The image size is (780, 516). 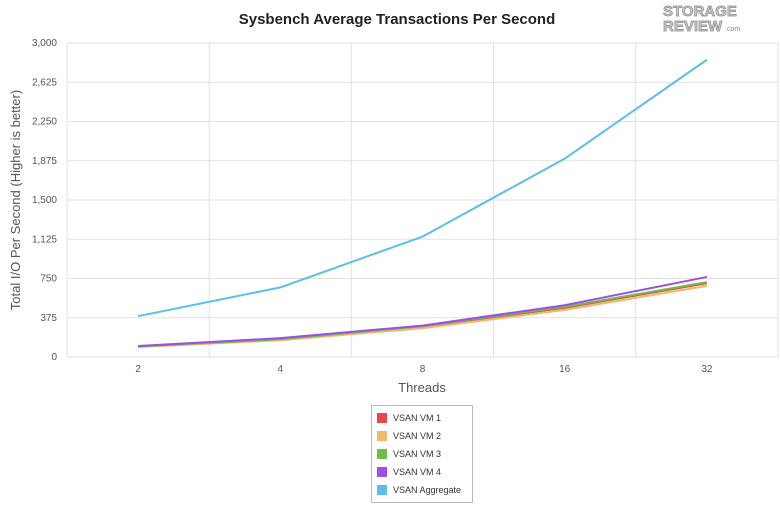 What do you see at coordinates (397, 19) in the screenshot?
I see `chart-title: Sysbench Average Transactions Per Second` at bounding box center [397, 19].